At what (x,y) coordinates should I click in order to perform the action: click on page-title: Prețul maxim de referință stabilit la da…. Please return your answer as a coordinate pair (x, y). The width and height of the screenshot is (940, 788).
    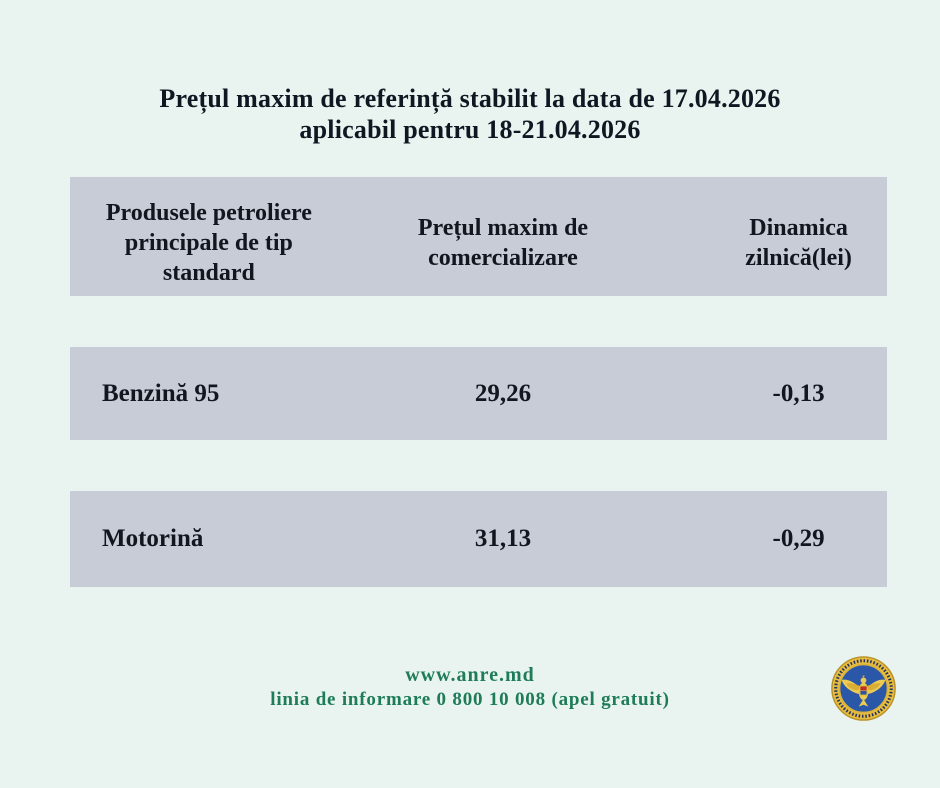
    Looking at the image, I should click on (470, 114).